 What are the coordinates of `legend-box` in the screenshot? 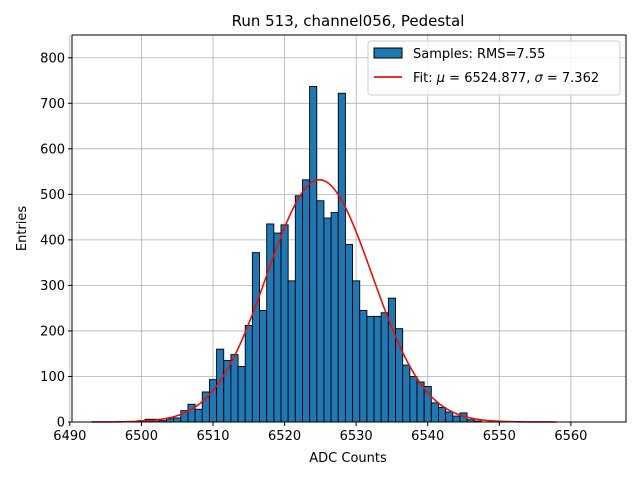 It's located at (494, 68).